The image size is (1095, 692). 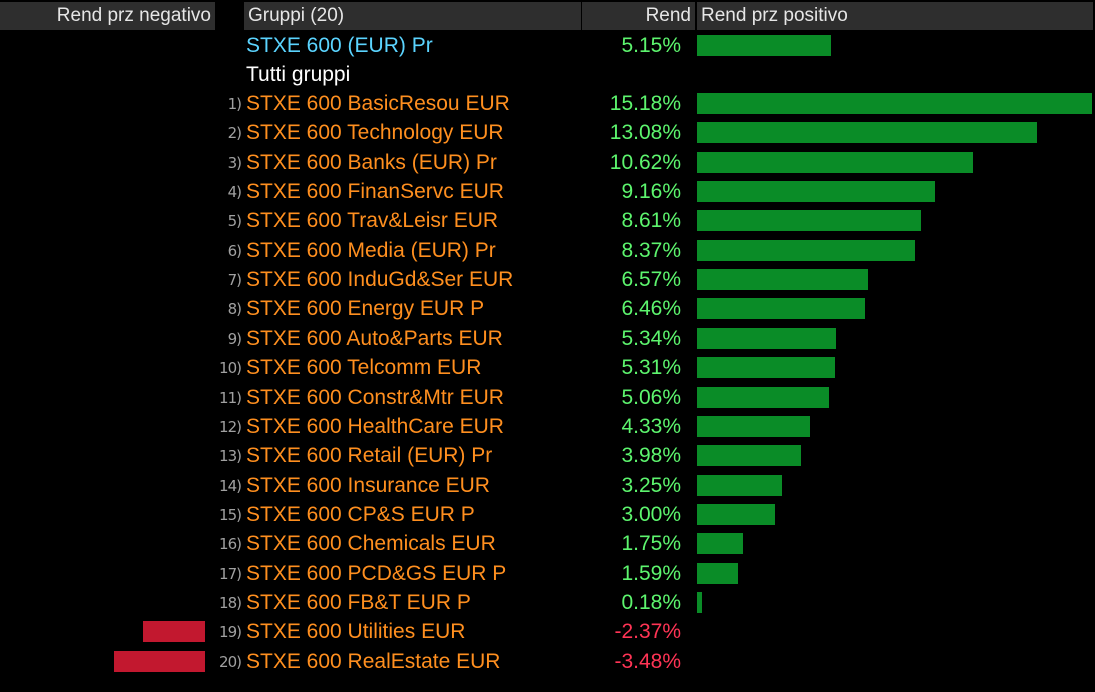 What do you see at coordinates (234, 251) in the screenshot?
I see `rank-label: 6)` at bounding box center [234, 251].